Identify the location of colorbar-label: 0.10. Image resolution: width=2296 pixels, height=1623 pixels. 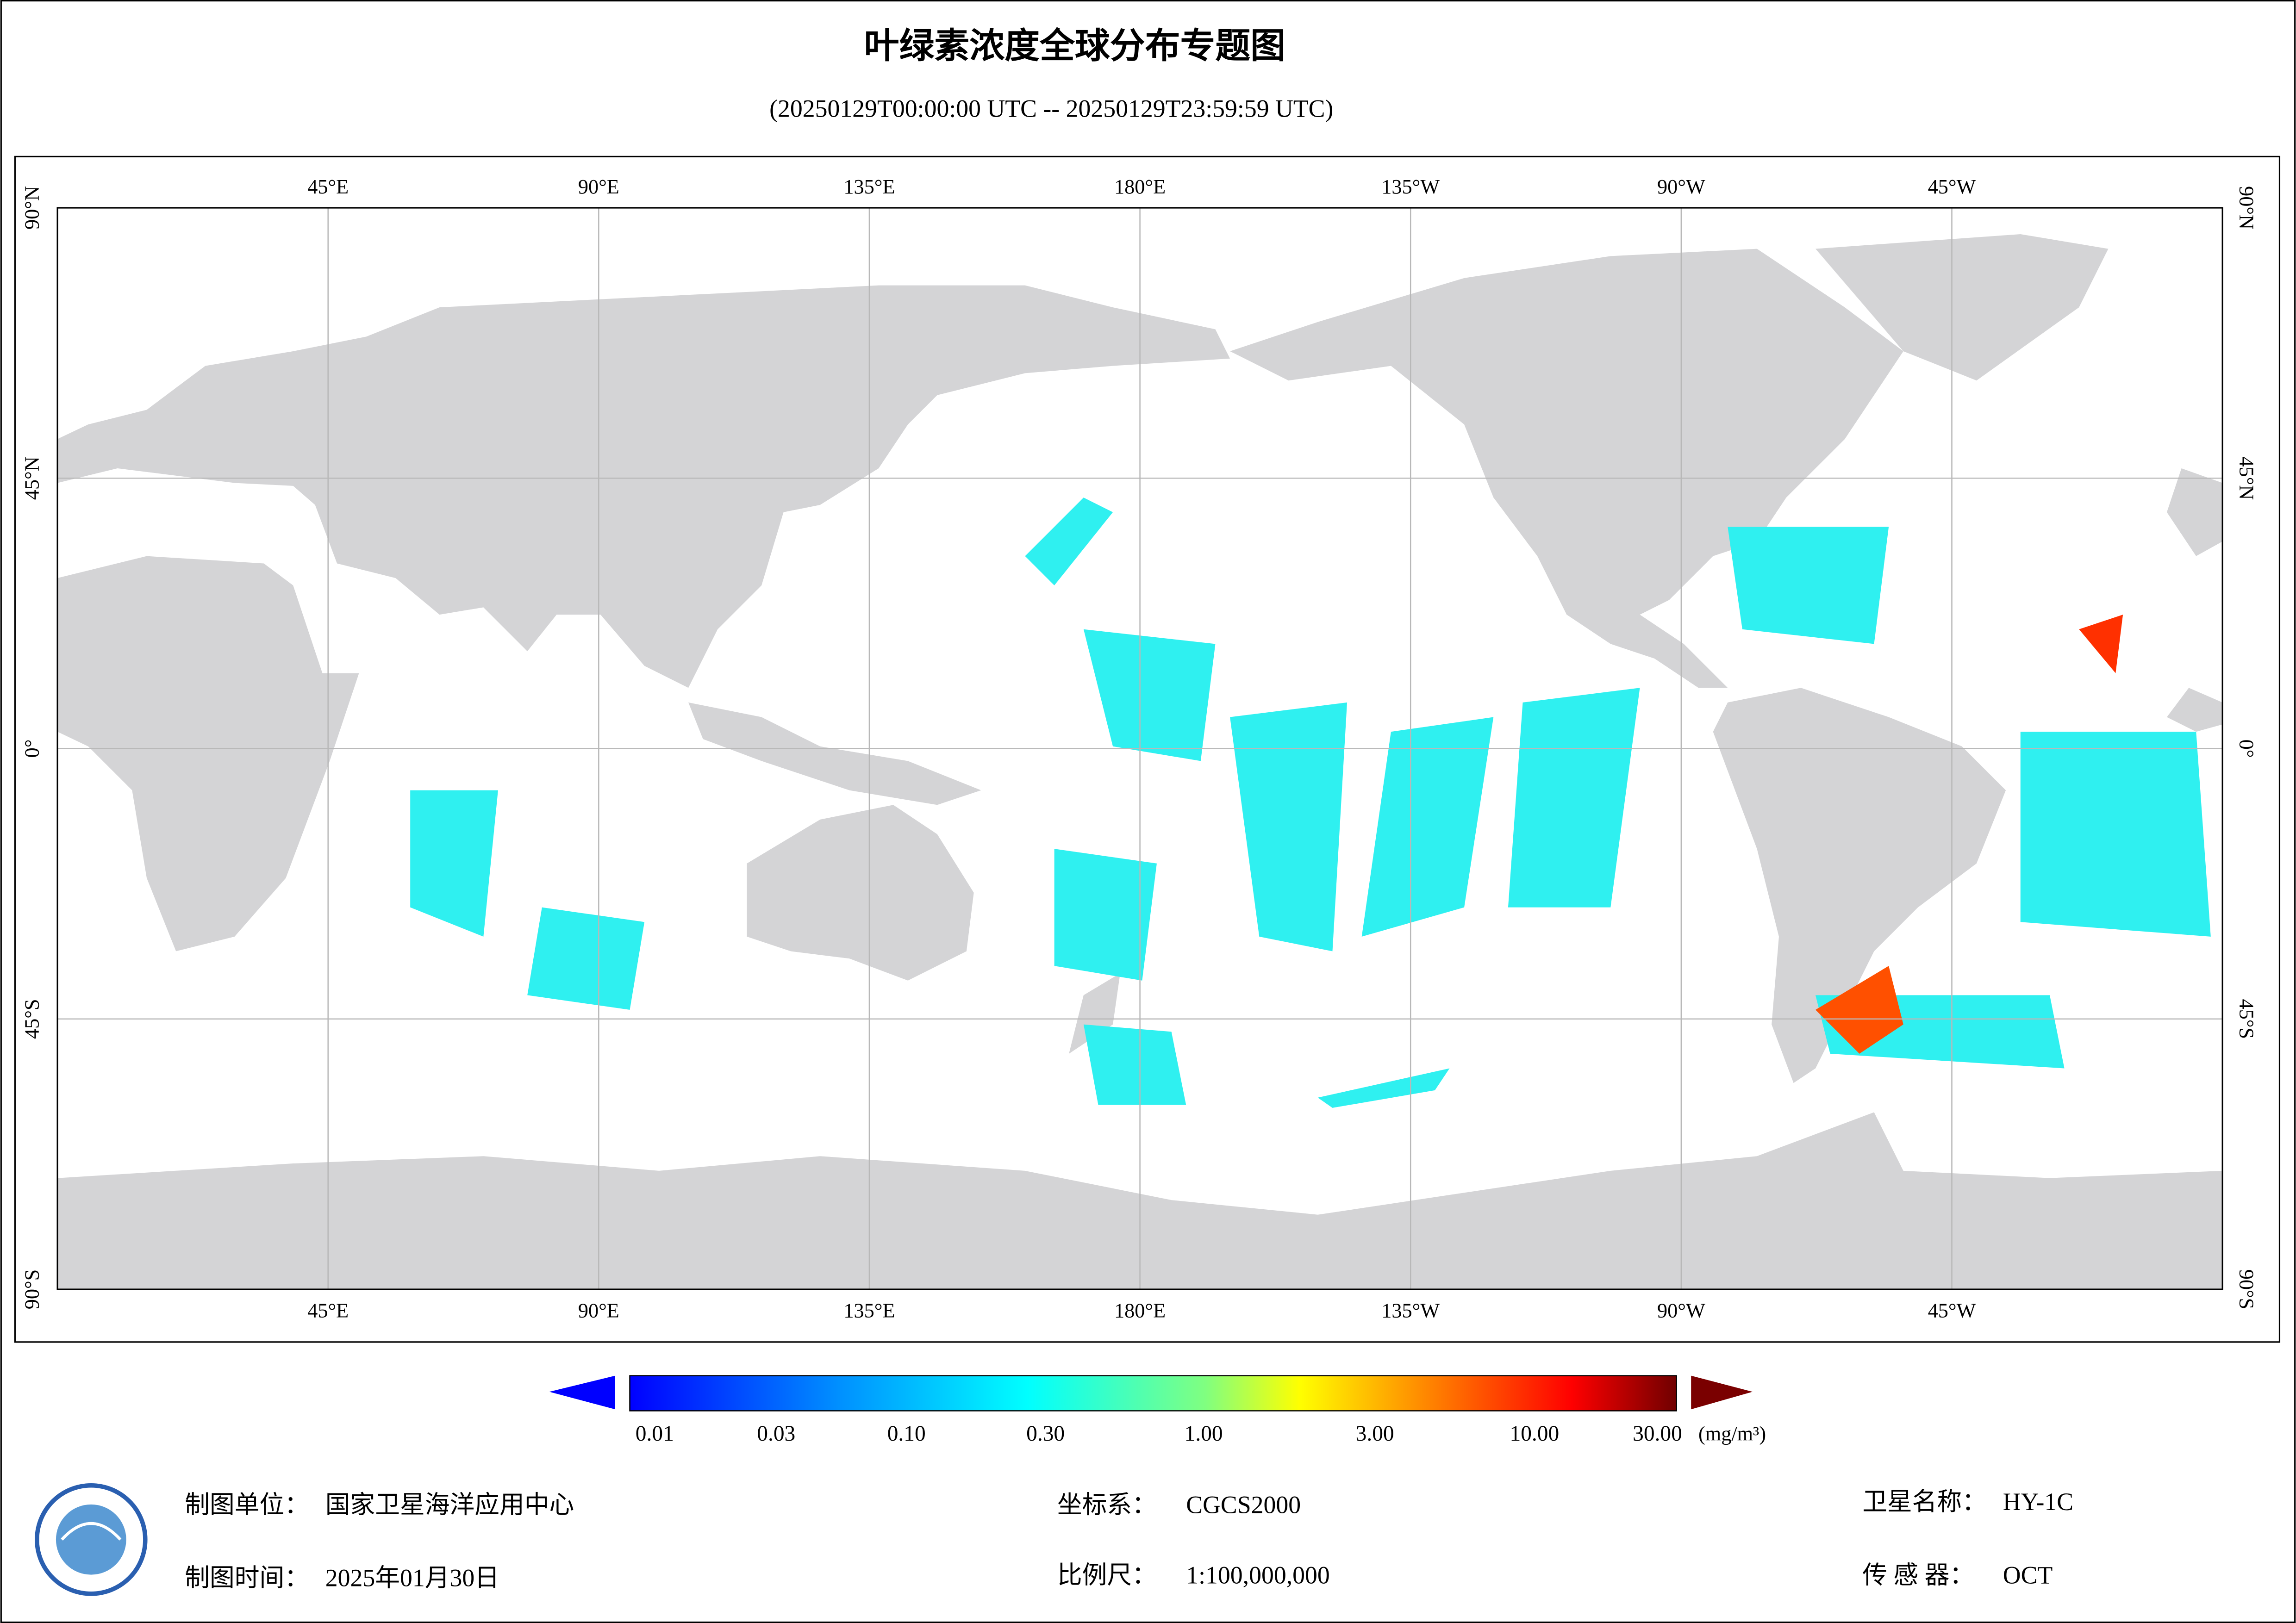
(906, 1434).